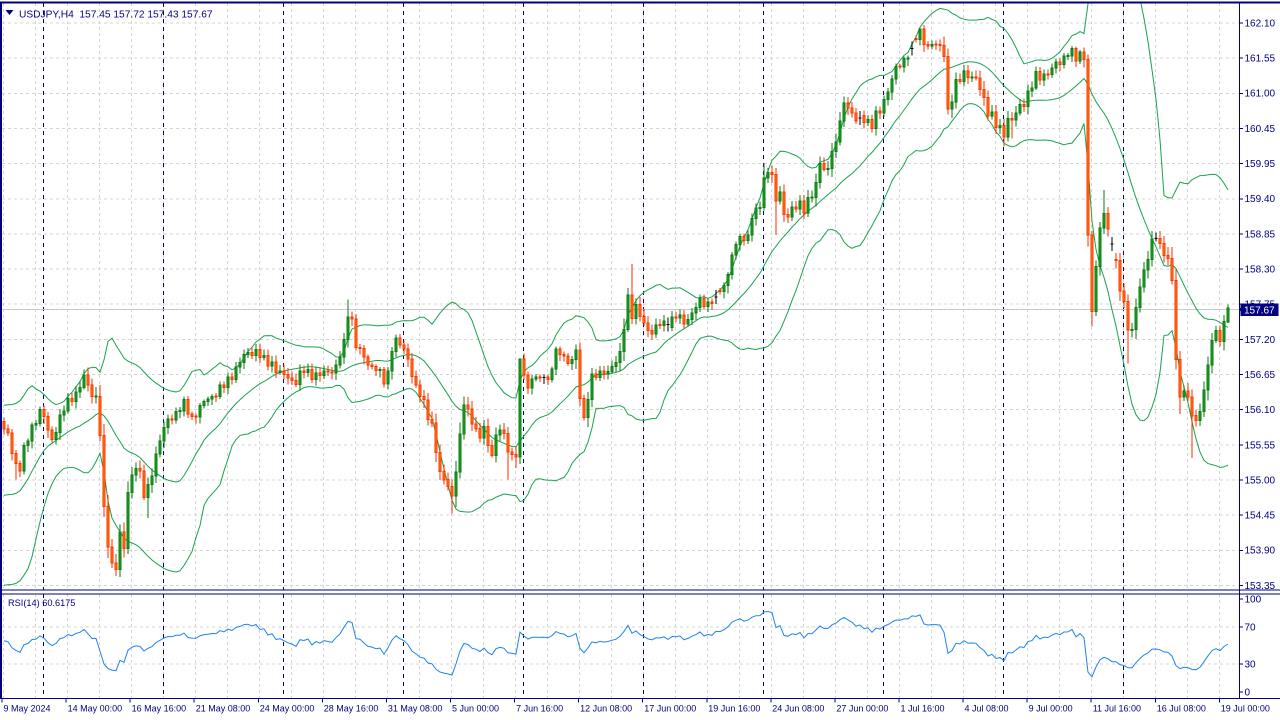  I want to click on svg-text: RSI(14) 60.6175, so click(41, 603).